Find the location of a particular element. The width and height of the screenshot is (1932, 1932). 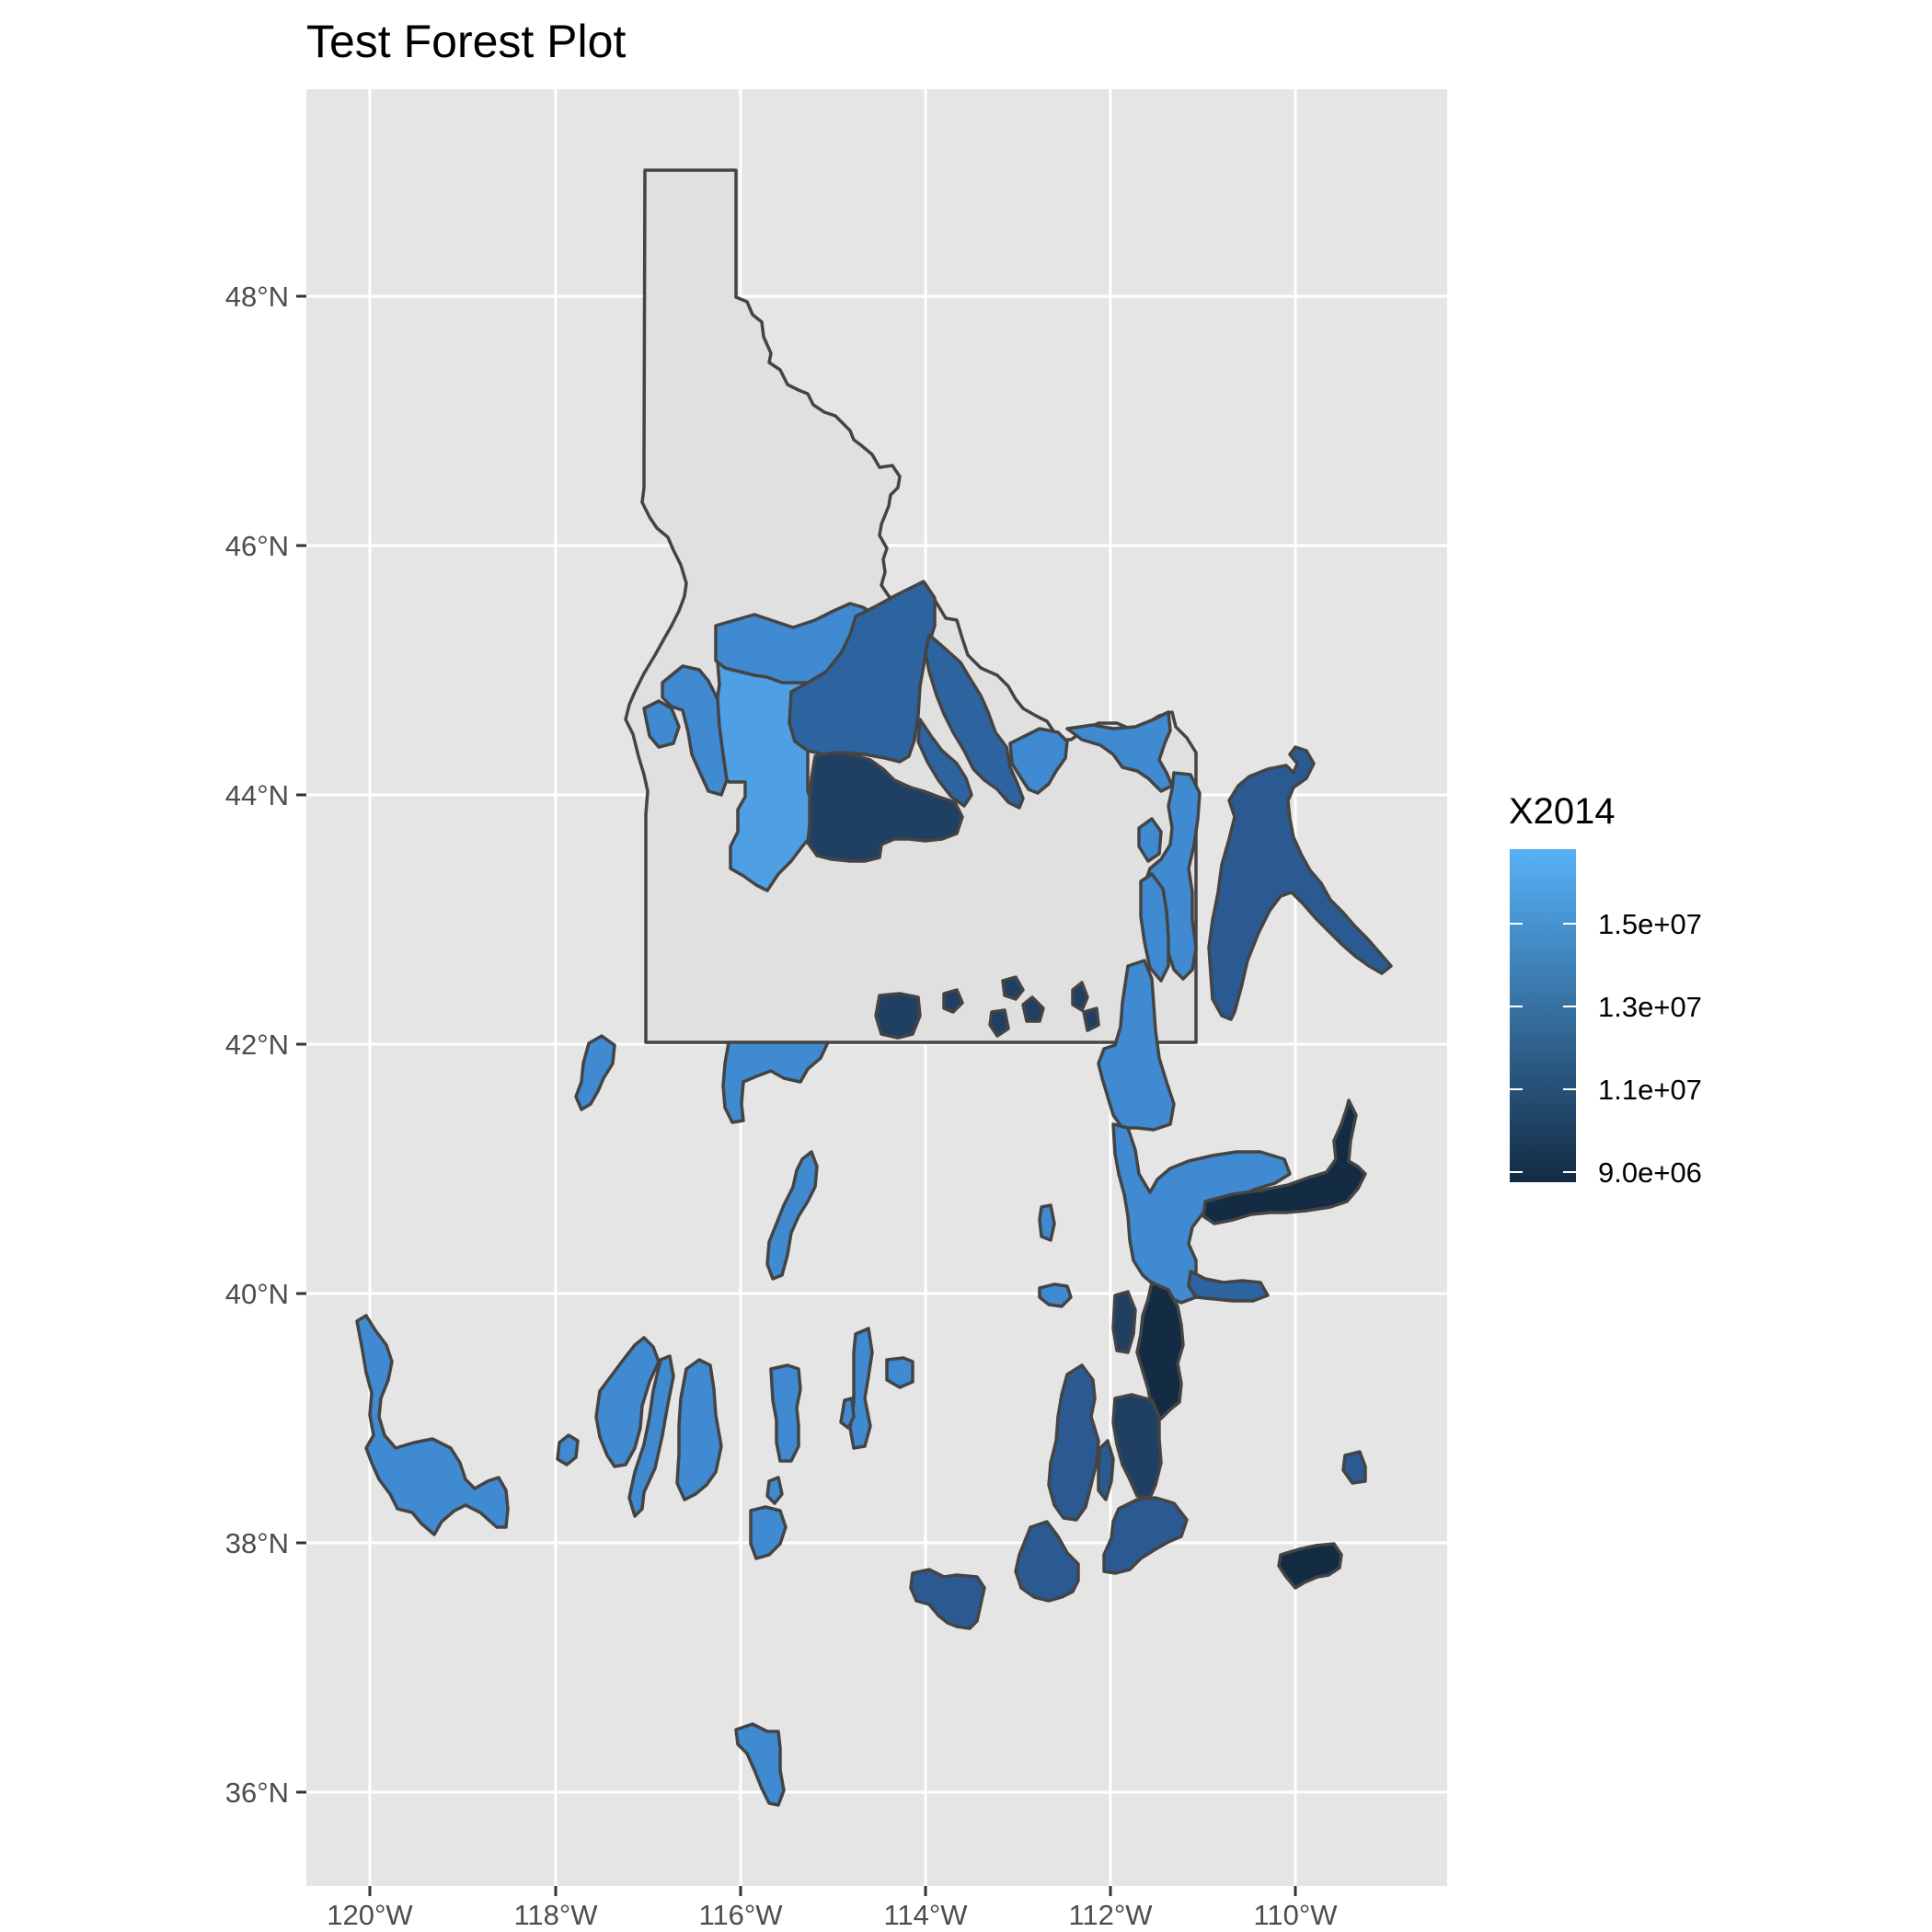

x-axis-labels: 120°W 118°W 116°W 114°W 112°W 110°W is located at coordinates (832, 1915).